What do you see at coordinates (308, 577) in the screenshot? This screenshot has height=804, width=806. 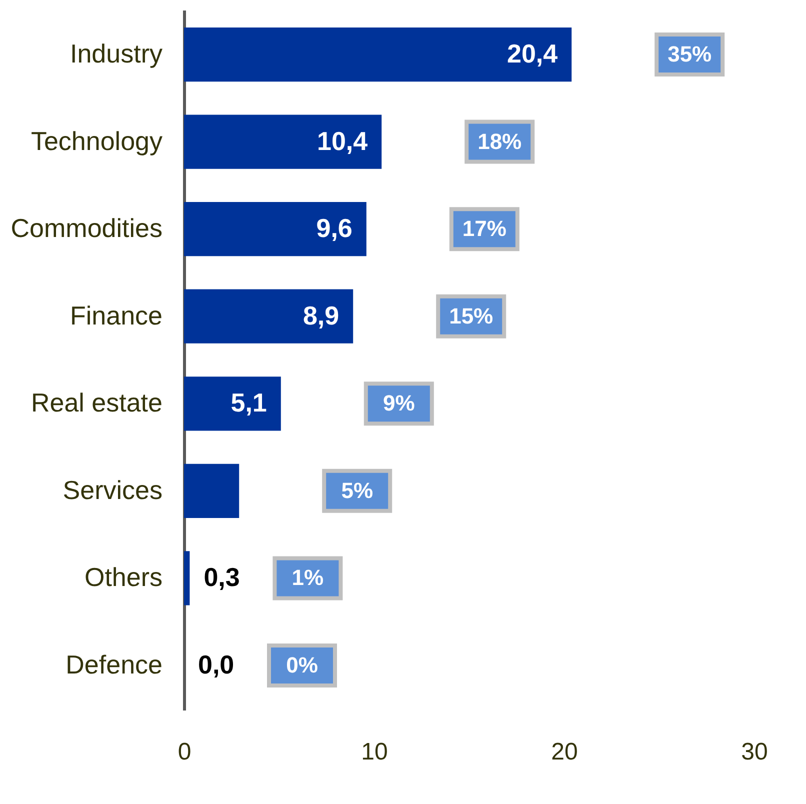 I see `annotation: 1%` at bounding box center [308, 577].